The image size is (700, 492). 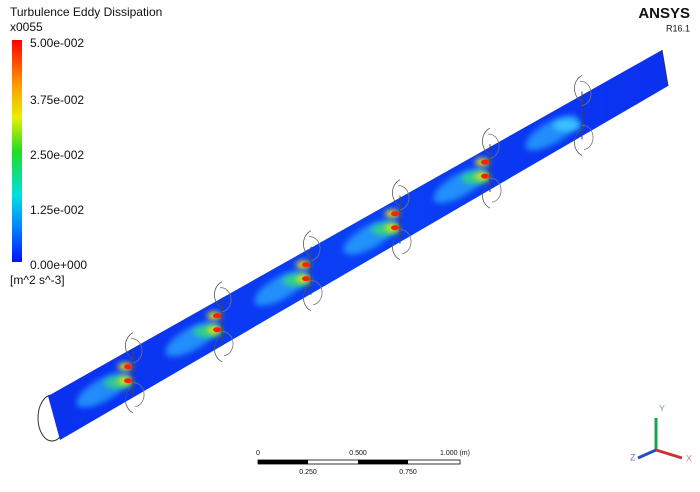 What do you see at coordinates (57, 210) in the screenshot?
I see `legend-label: 1.25e-002` at bounding box center [57, 210].